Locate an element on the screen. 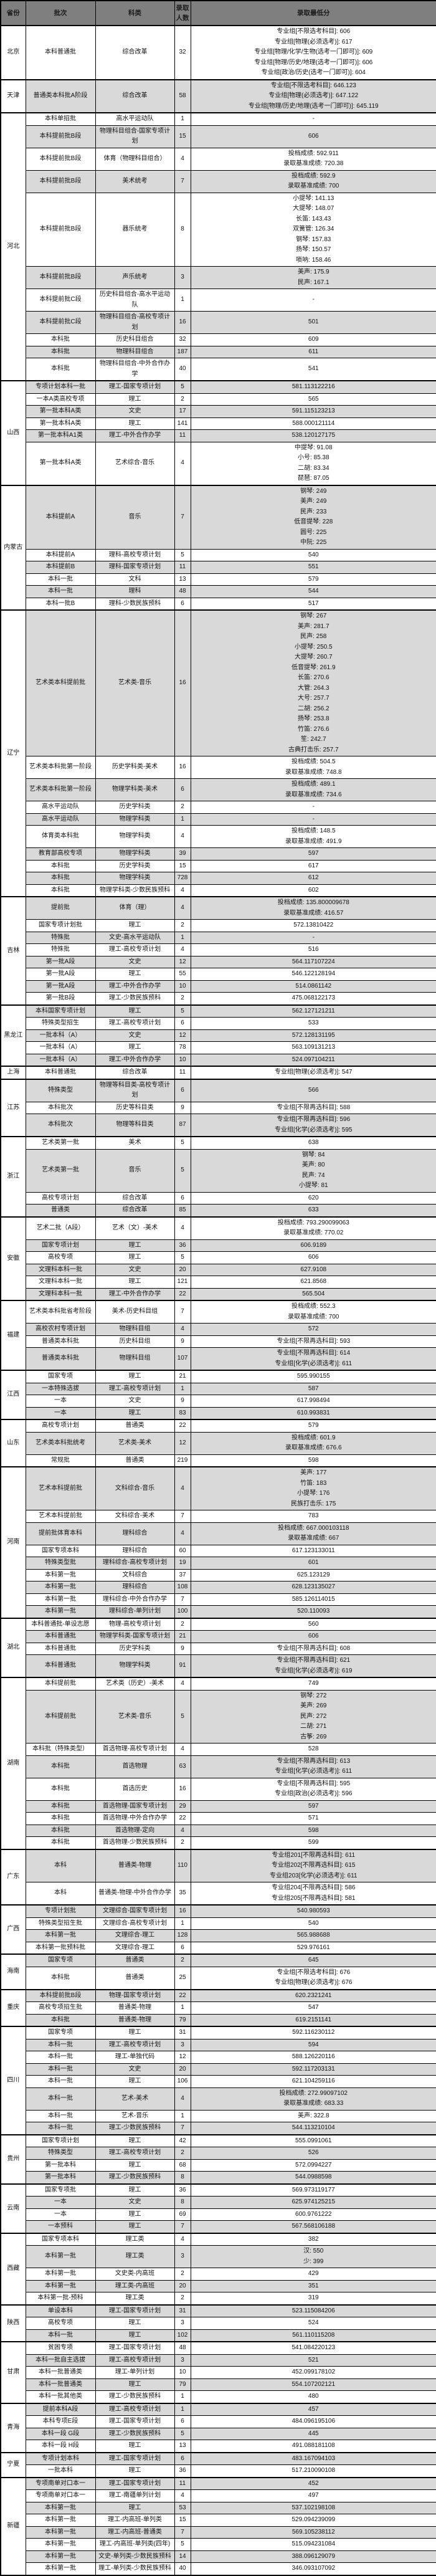  min-score-cell: 617.998494 is located at coordinates (313, 1402).